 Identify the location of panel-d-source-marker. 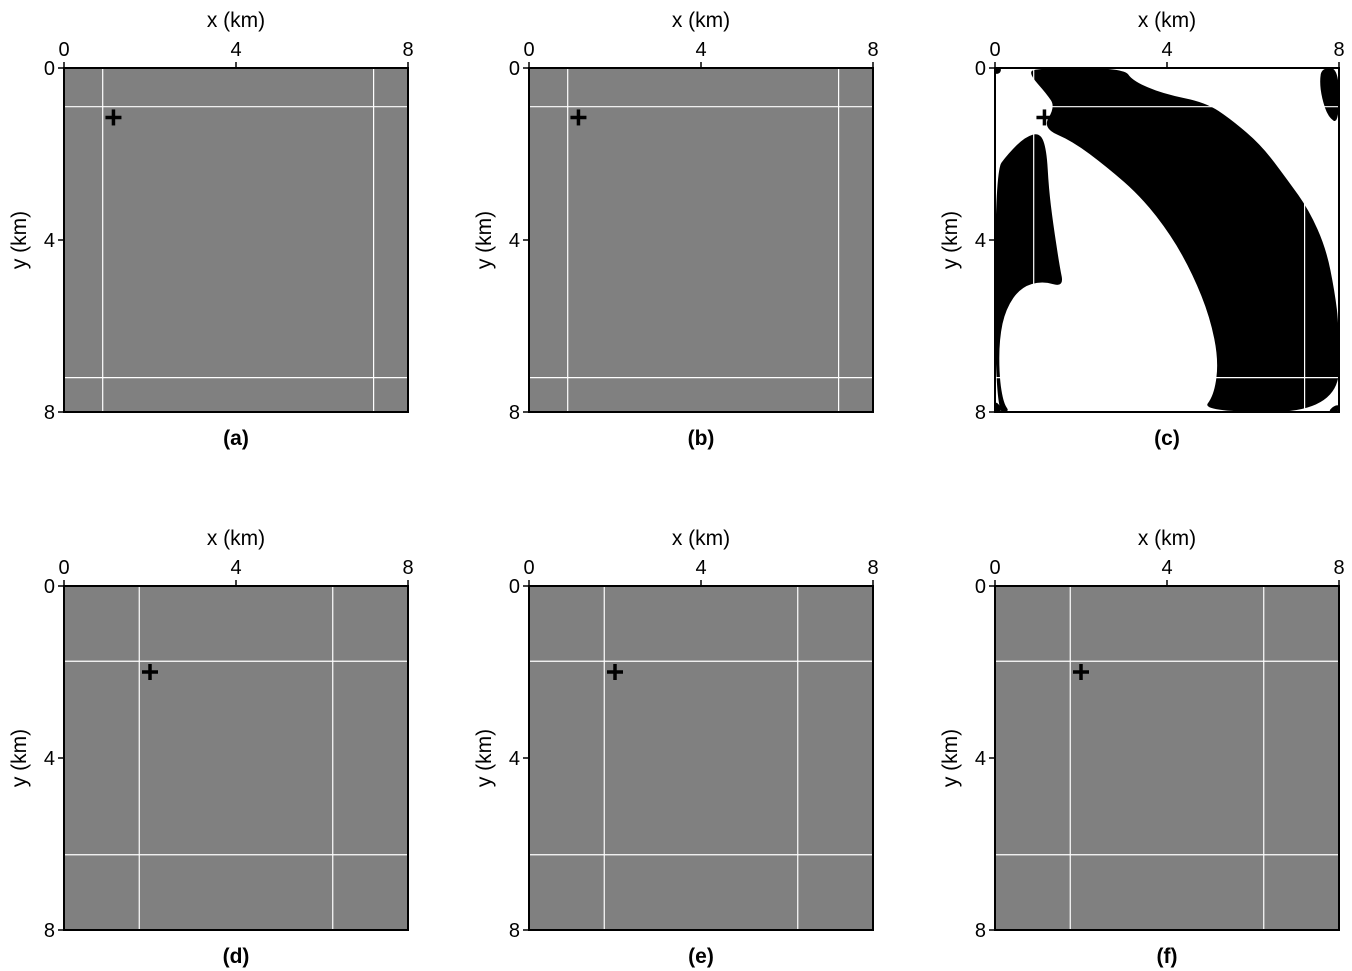
(150, 672).